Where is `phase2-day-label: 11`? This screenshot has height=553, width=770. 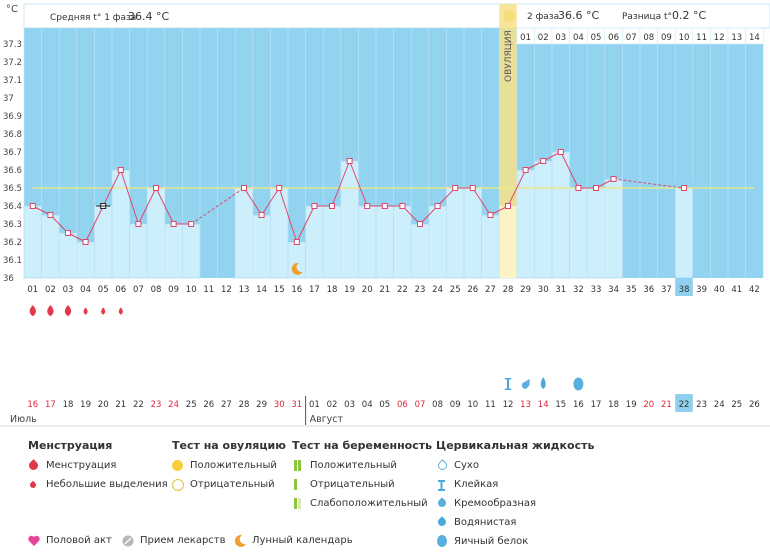 phase2-day-label: 11 is located at coordinates (701, 38).